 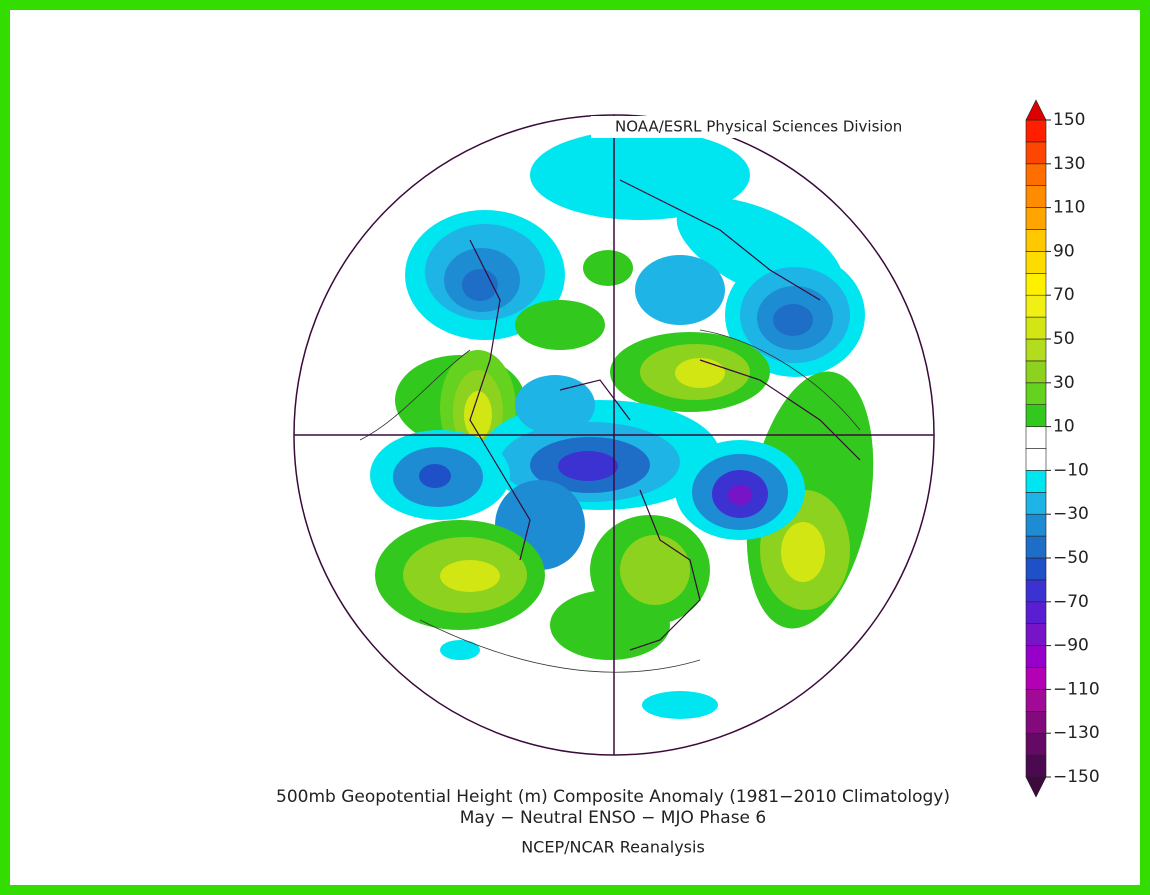 I want to click on tick-label: 150, so click(x=1069, y=120).